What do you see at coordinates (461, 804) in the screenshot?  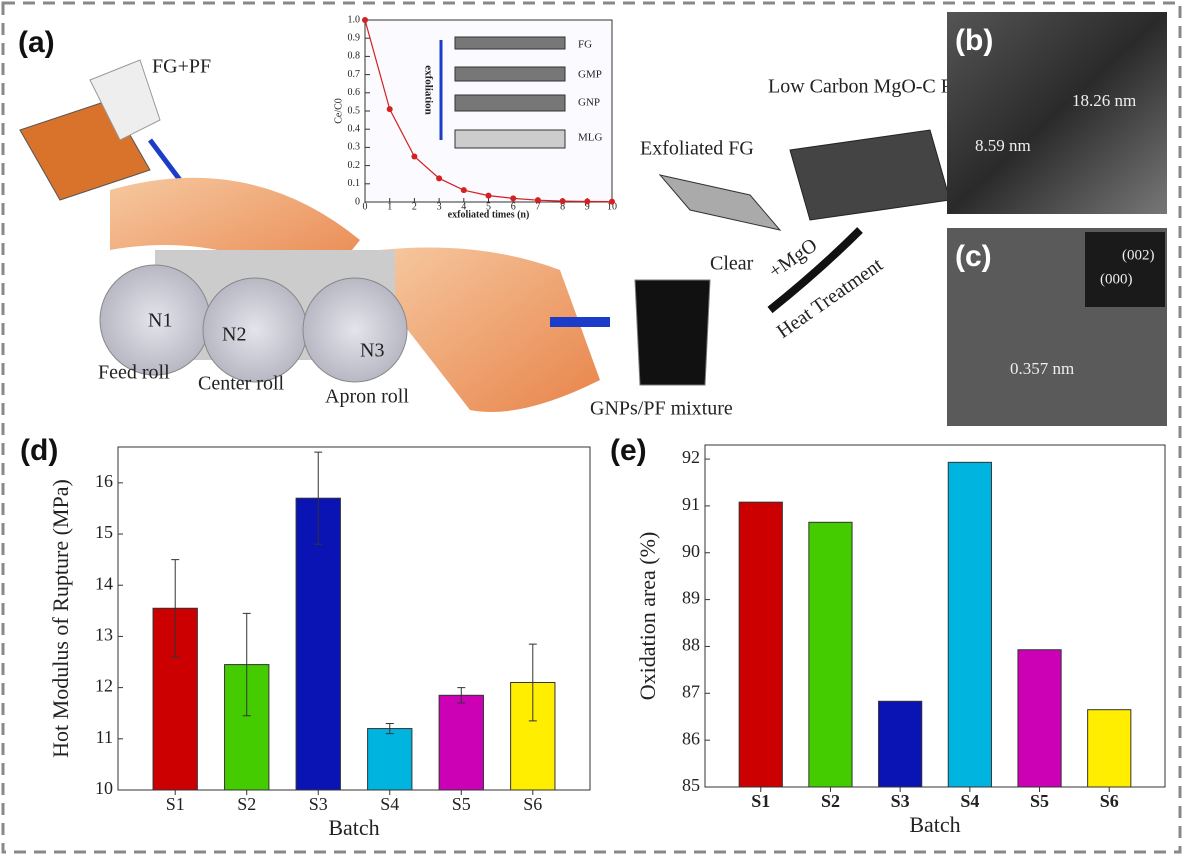 I see `x-tick-label: S5` at bounding box center [461, 804].